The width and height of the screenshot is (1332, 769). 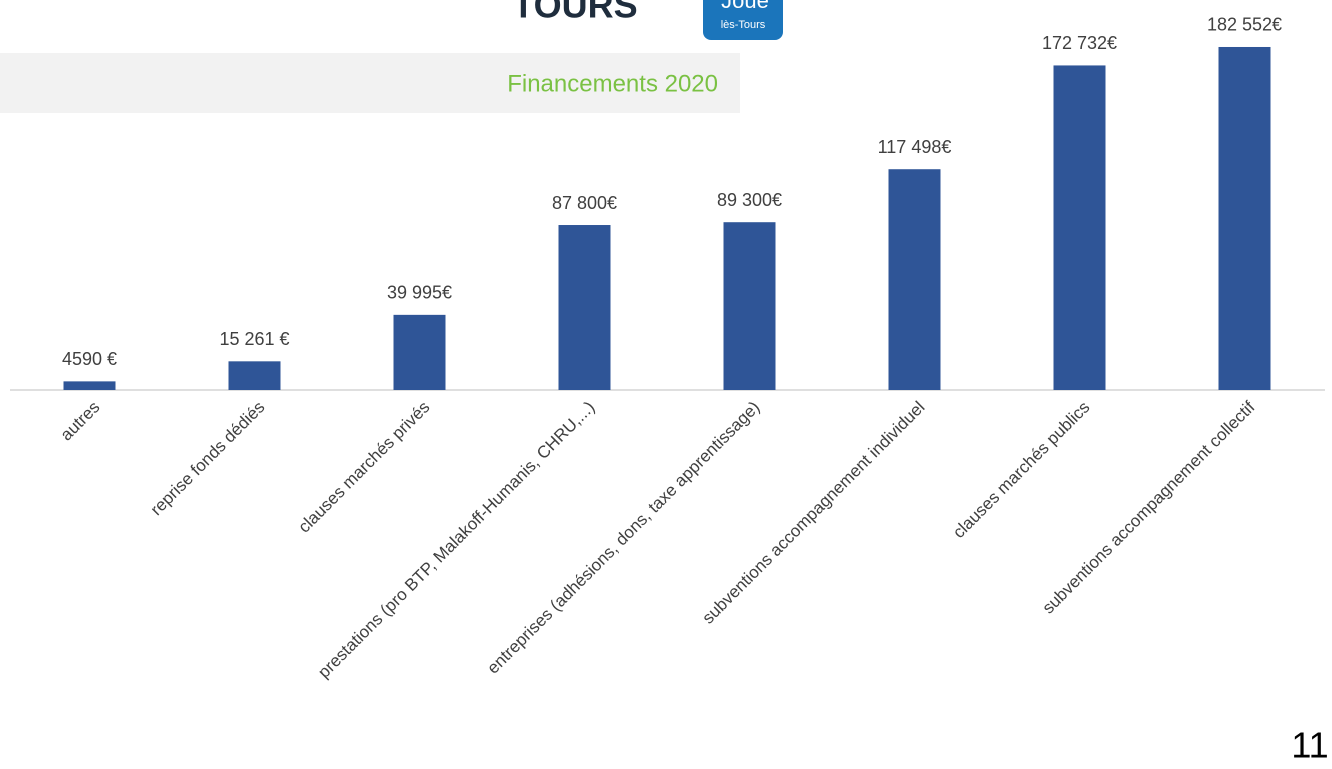 I want to click on header-title: TOURS, so click(x=574, y=13).